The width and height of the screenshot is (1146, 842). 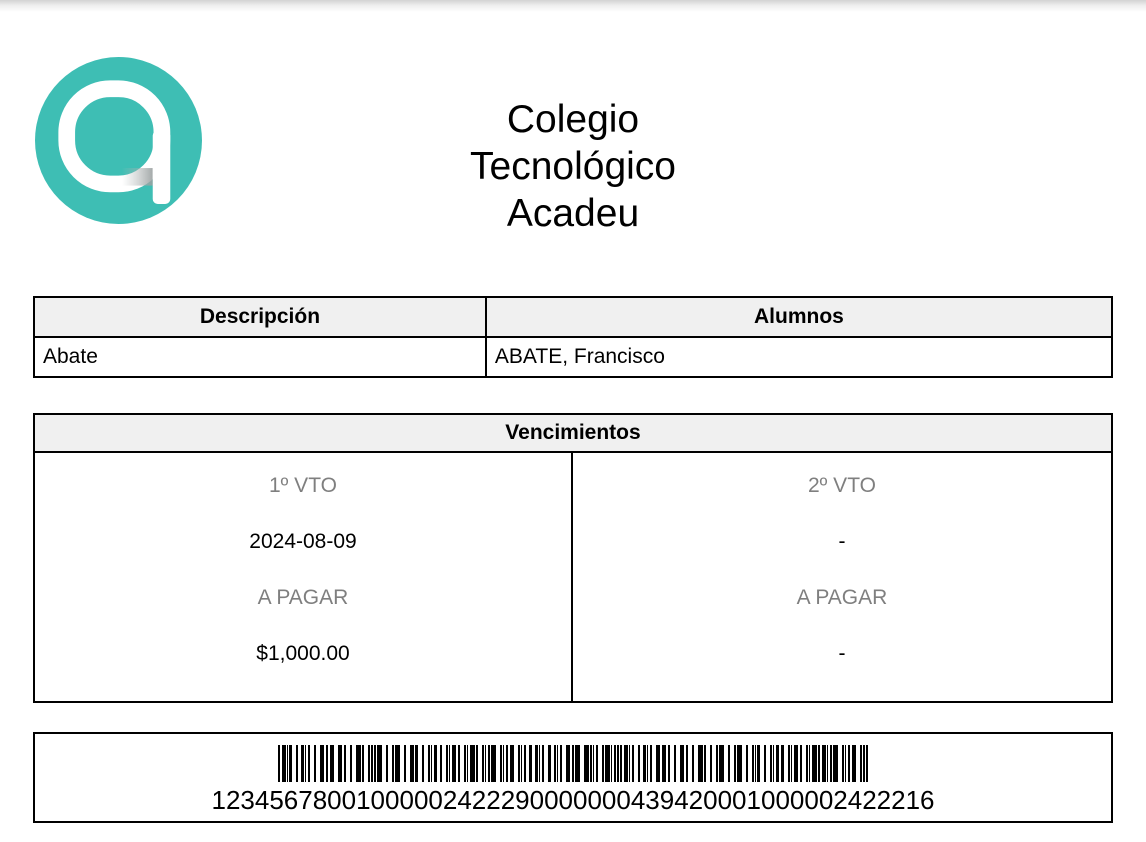 I want to click on description-column-header: Descripción, so click(x=261, y=317).